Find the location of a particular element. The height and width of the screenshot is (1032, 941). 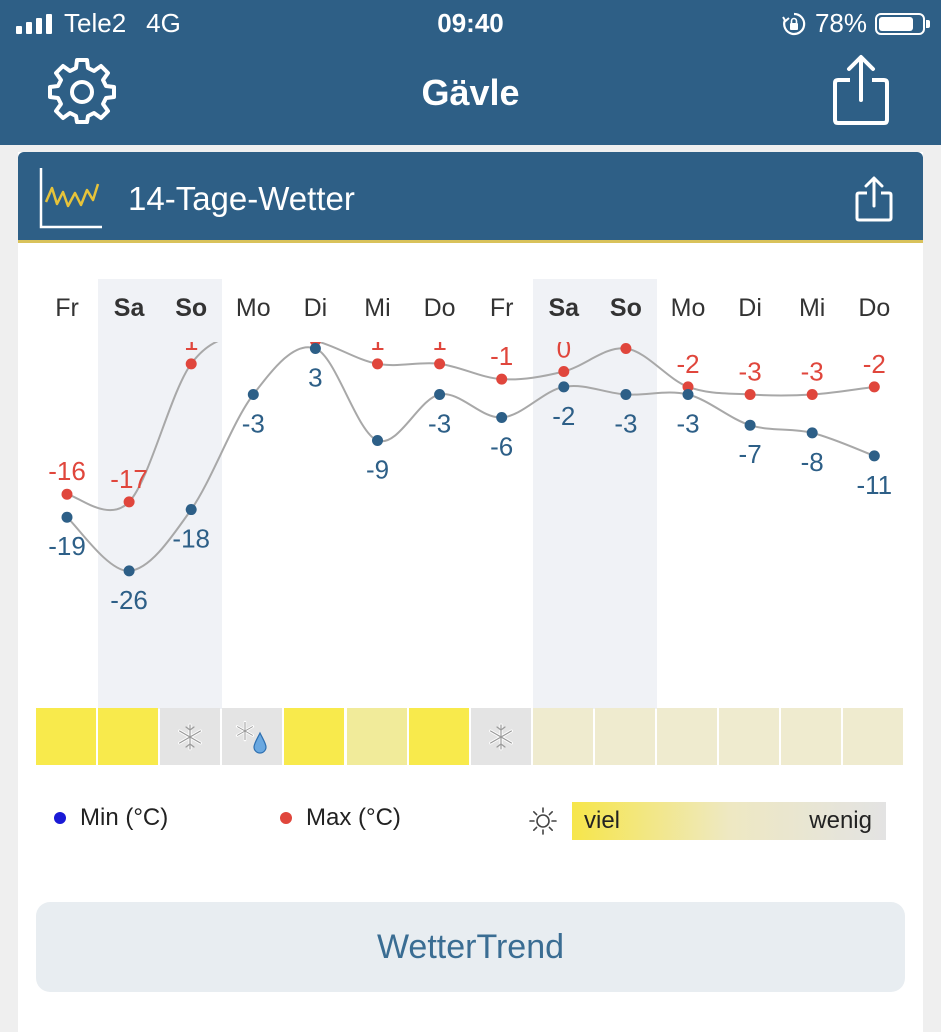

gear-icon is located at coordinates (82, 92).